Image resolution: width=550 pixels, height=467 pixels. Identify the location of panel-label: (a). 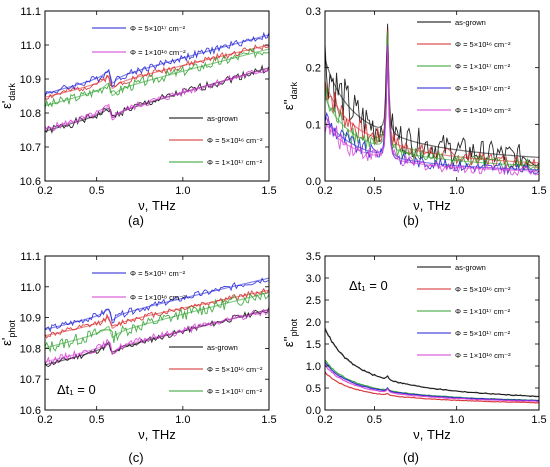
(136, 220).